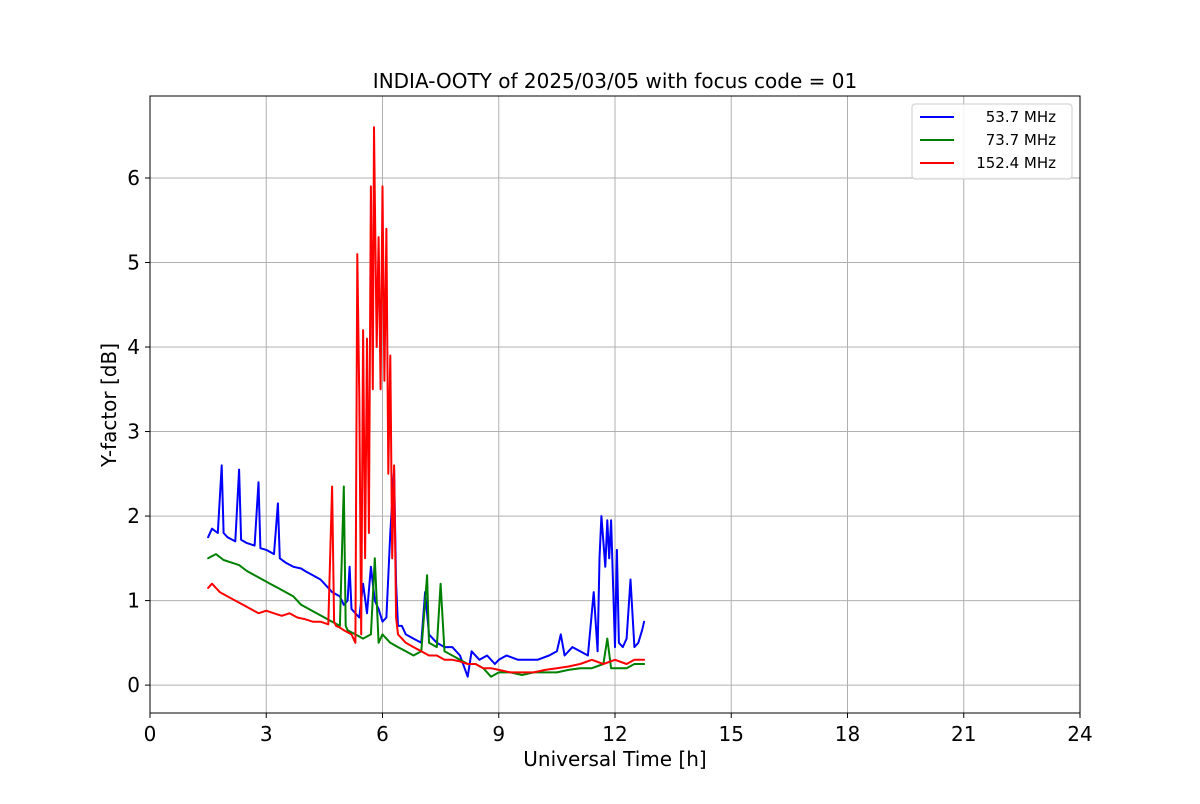  I want to click on x-tick-label: 0, so click(150, 734).